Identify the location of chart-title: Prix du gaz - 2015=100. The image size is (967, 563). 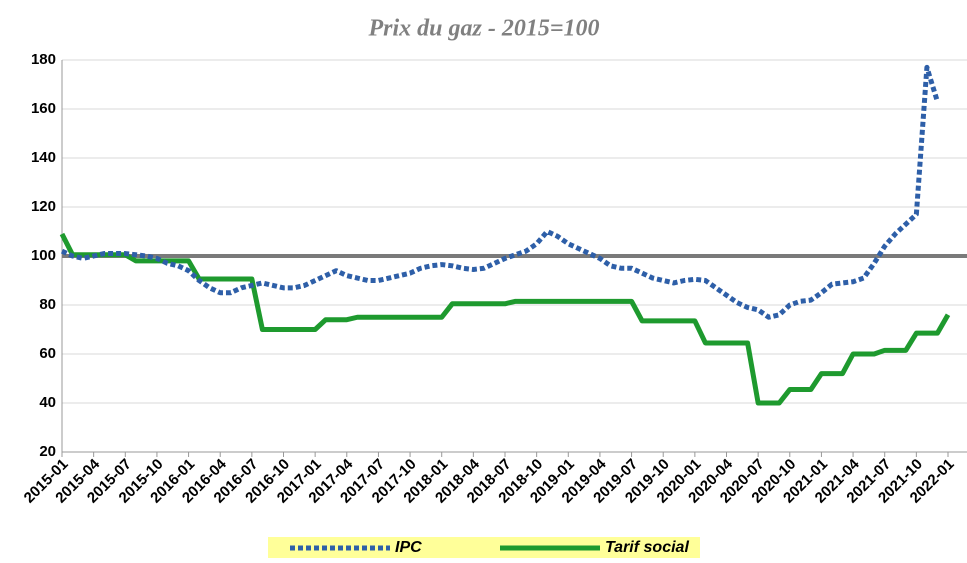
(483, 29).